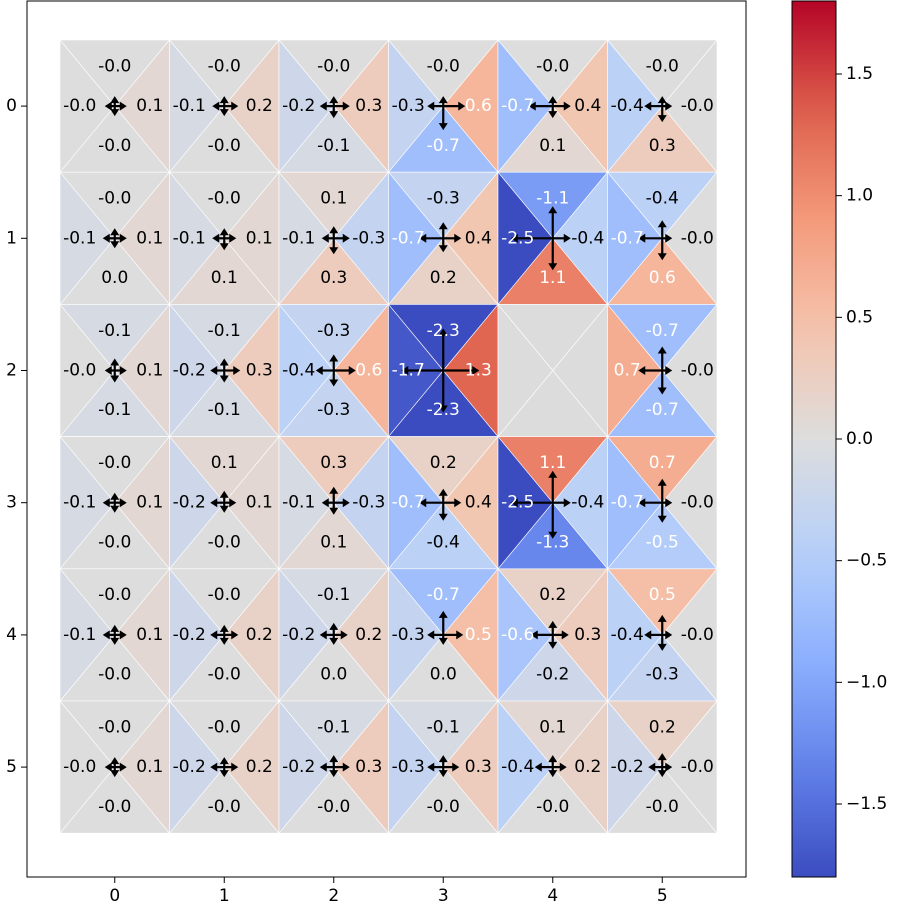  What do you see at coordinates (697, 635) in the screenshot?
I see `cell-4-5-right-value: -0.0` at bounding box center [697, 635].